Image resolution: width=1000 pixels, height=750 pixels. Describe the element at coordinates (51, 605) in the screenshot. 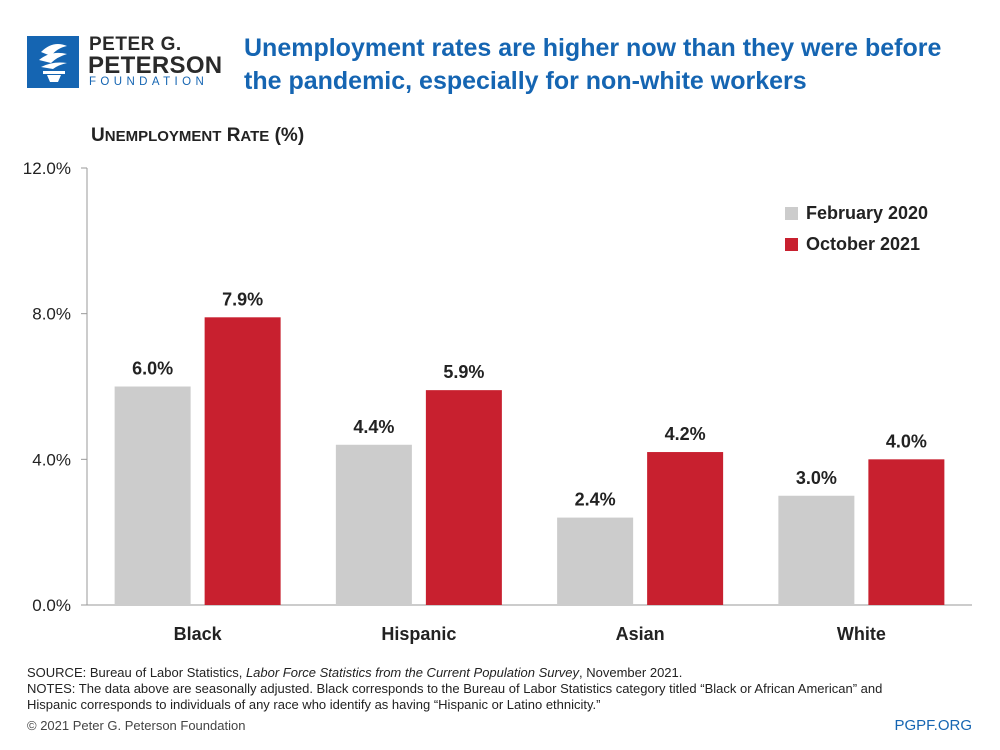

I see `y-tick-label: 0.0%` at that location.